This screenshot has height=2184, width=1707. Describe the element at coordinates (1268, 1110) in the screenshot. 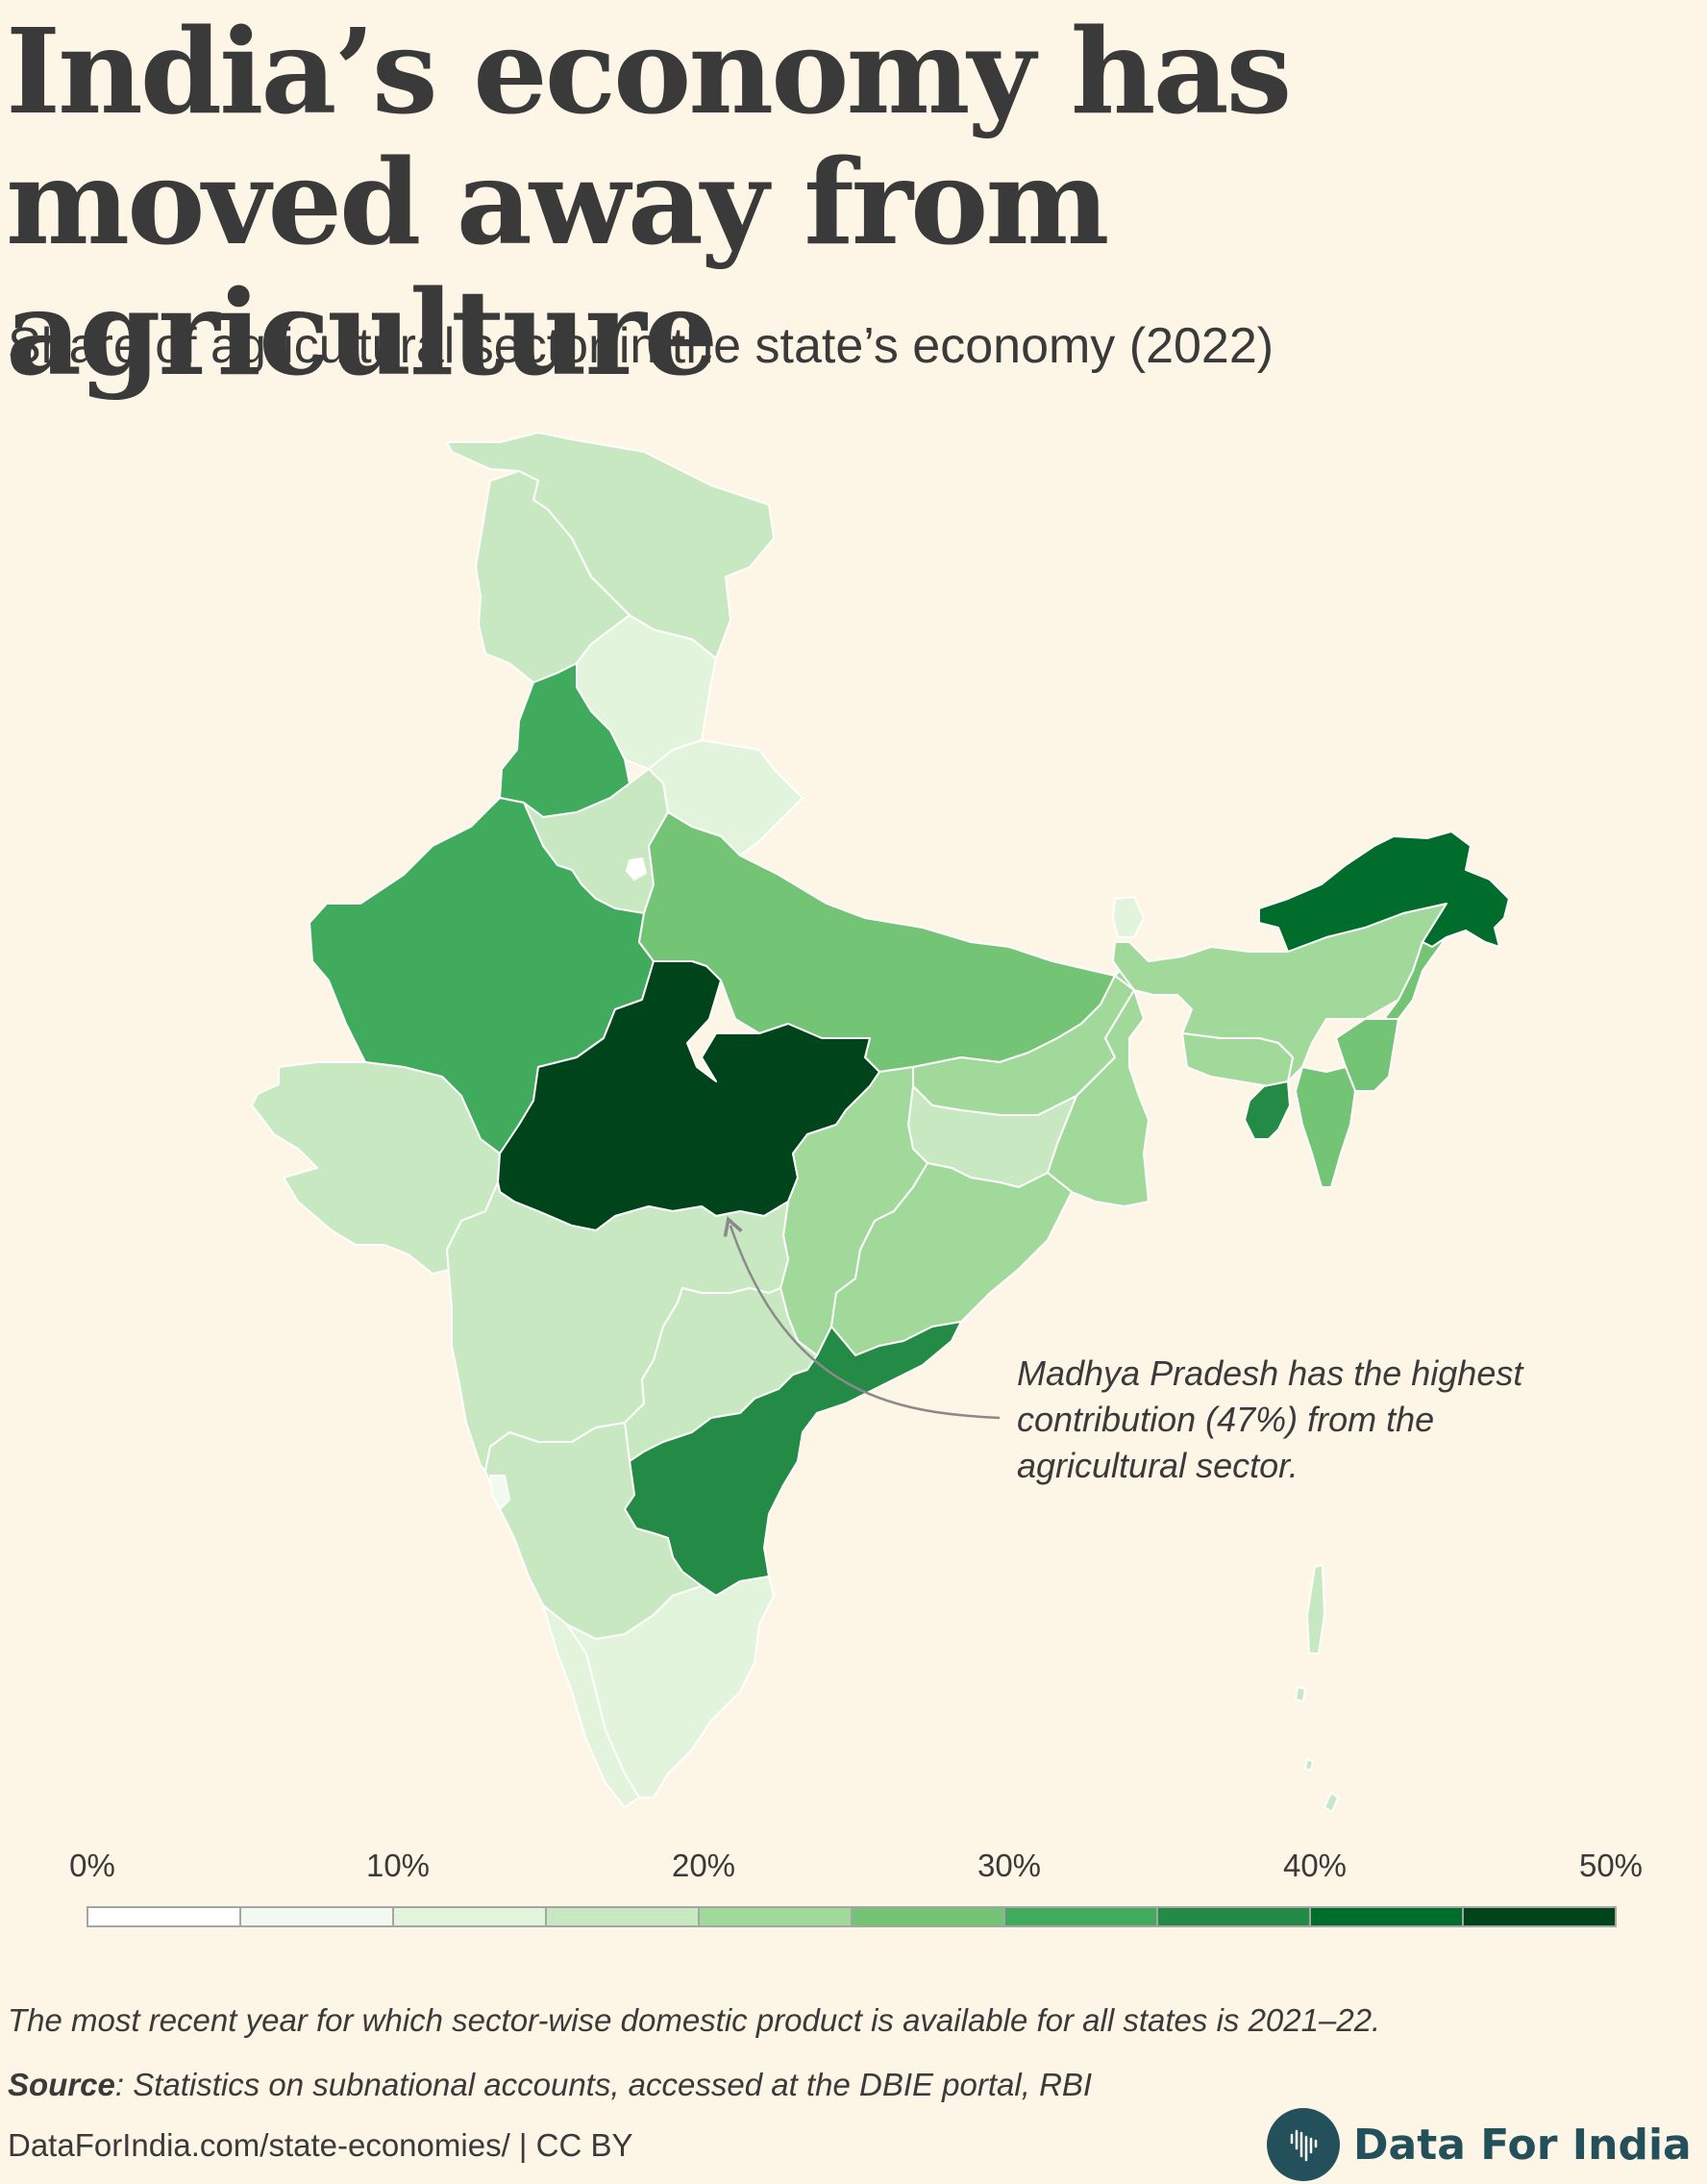

I see `tripura-region` at that location.